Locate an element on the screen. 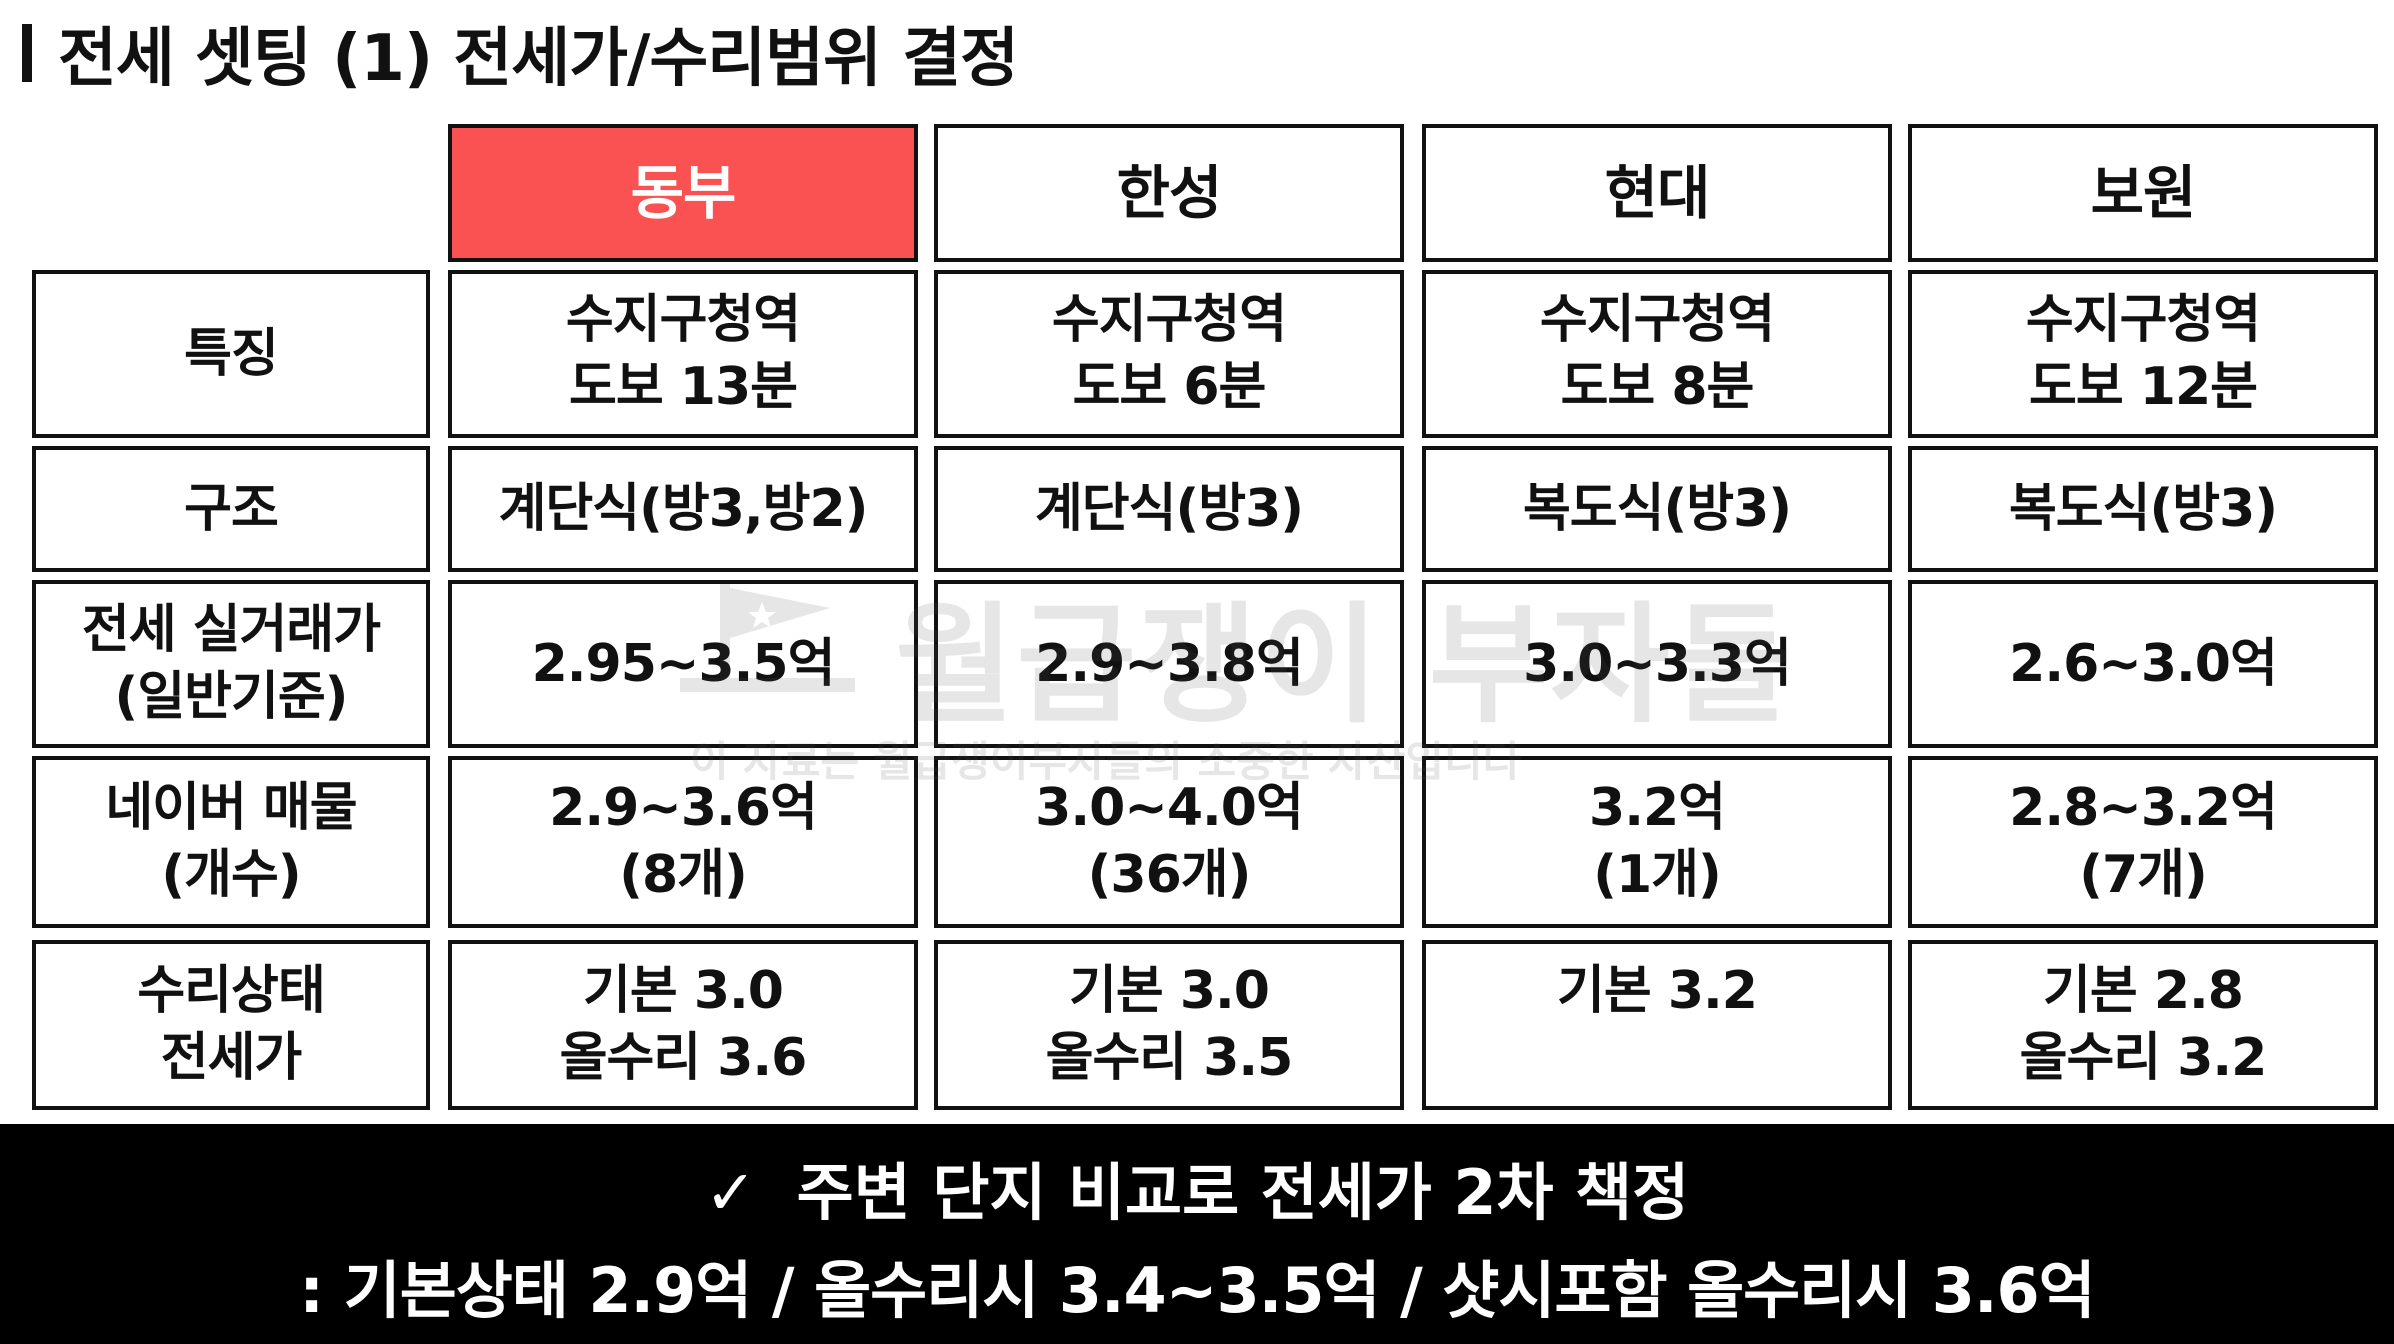  table-cell: 3.0~3.3억 is located at coordinates (1657, 664).